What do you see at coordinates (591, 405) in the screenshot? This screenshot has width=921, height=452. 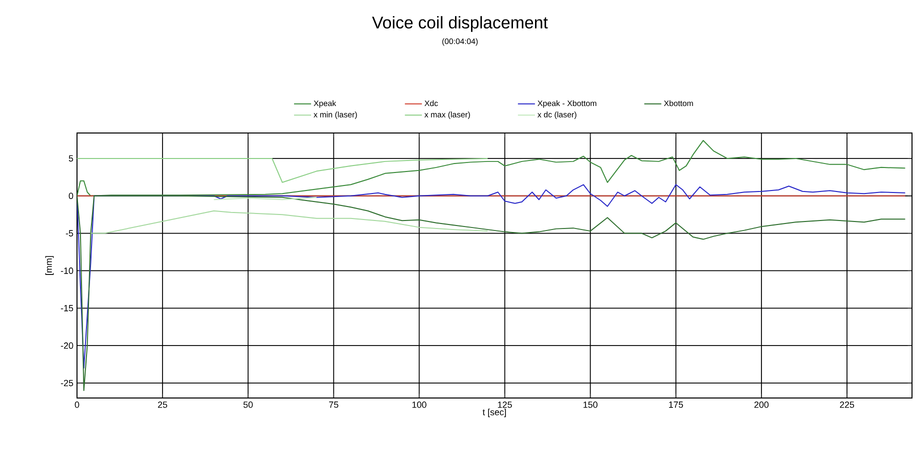 I see `x-tick-label: 150` at bounding box center [591, 405].